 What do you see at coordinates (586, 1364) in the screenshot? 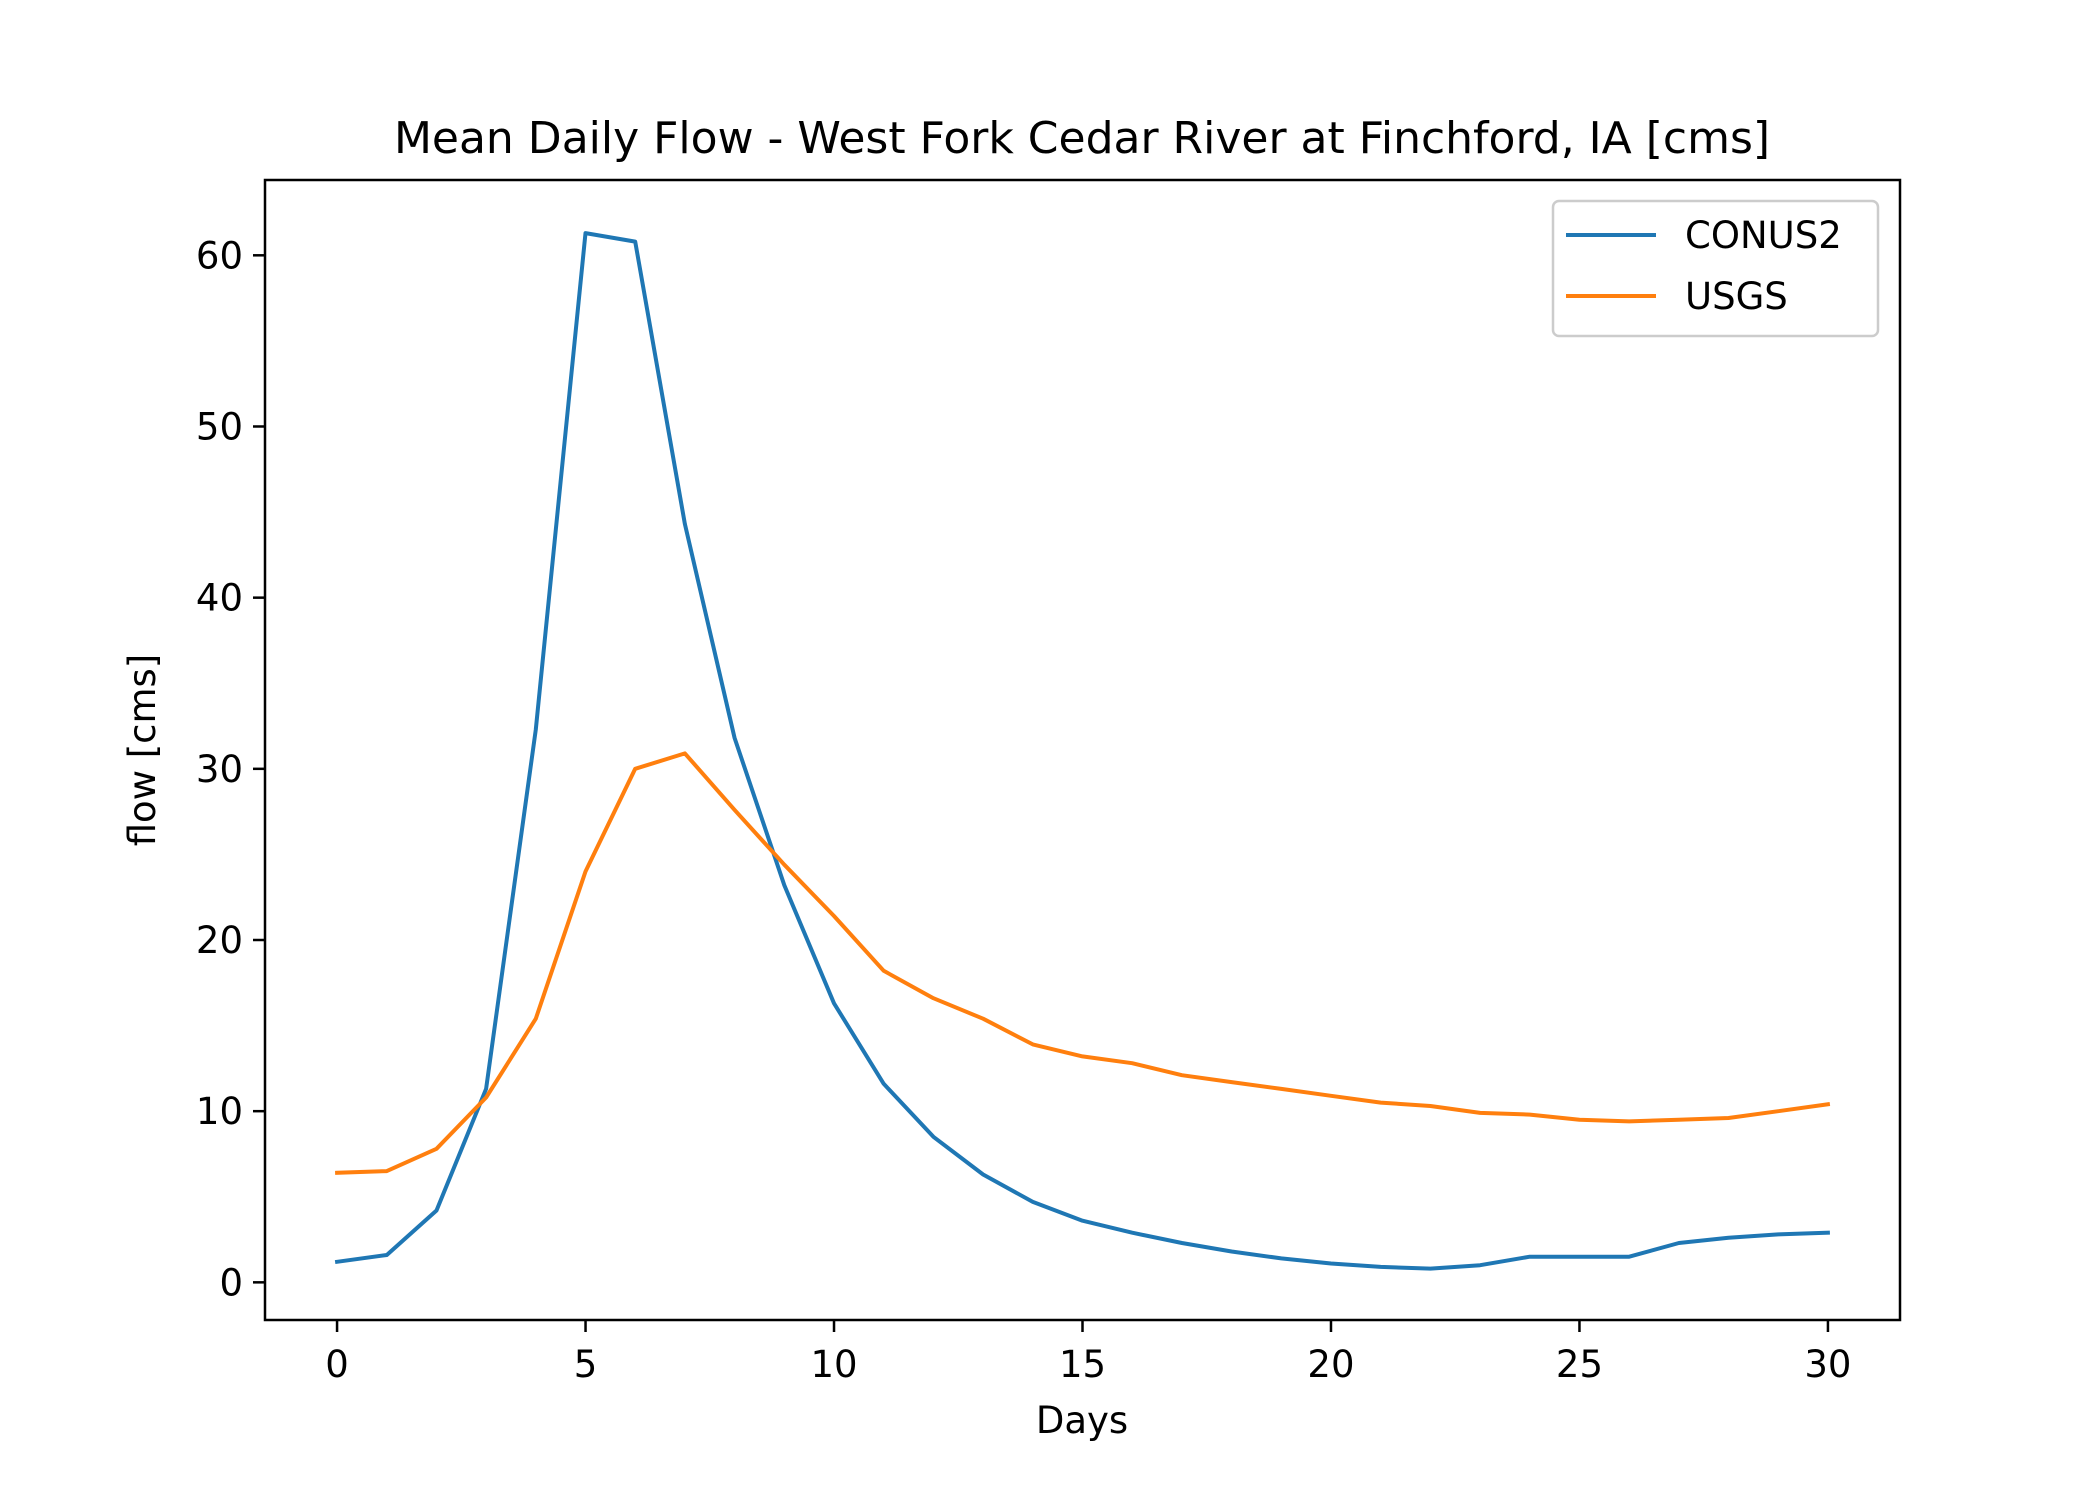
I see `x-tick-label: 5` at bounding box center [586, 1364].